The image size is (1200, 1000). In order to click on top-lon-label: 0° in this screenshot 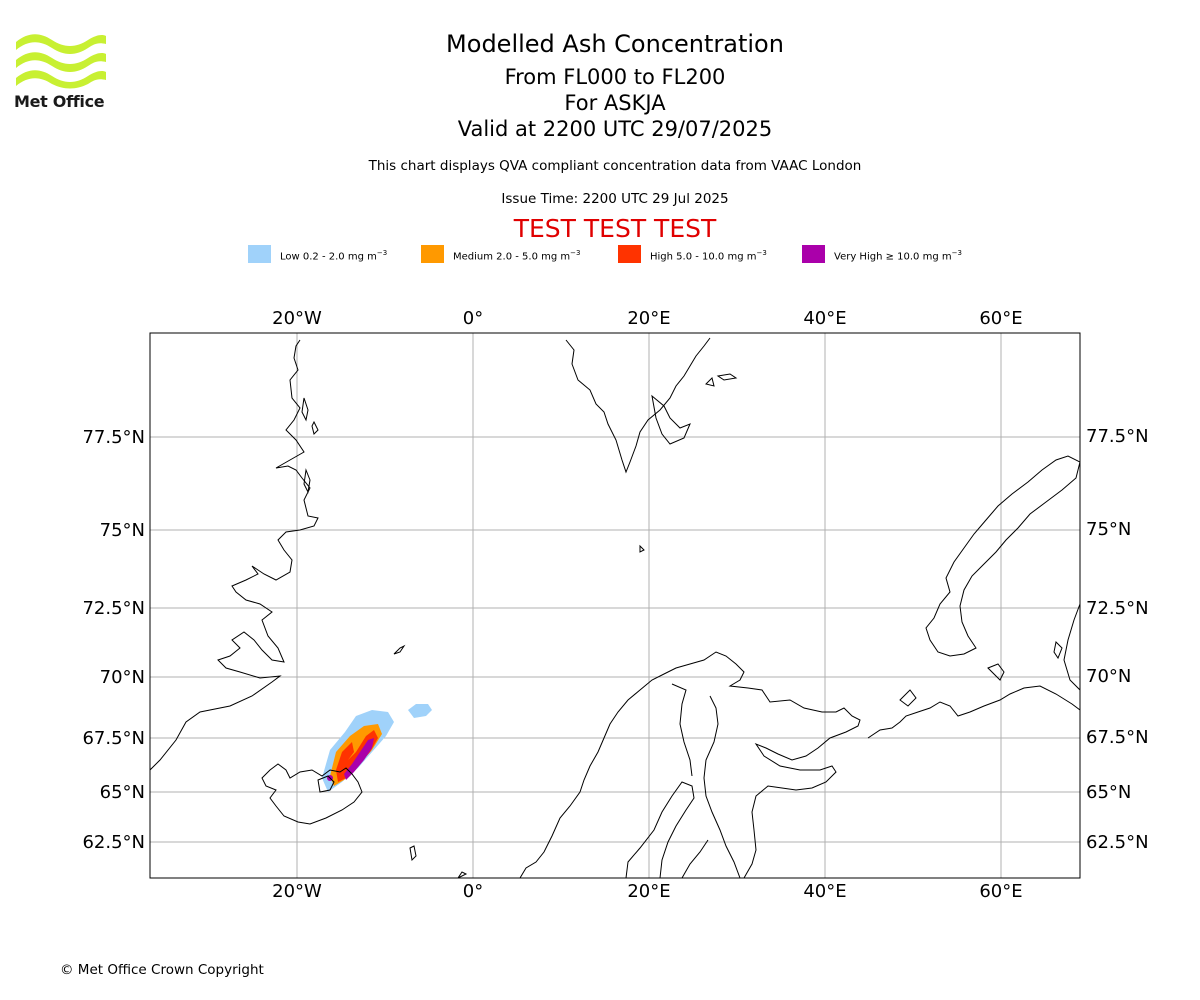, I will do `click(473, 318)`.